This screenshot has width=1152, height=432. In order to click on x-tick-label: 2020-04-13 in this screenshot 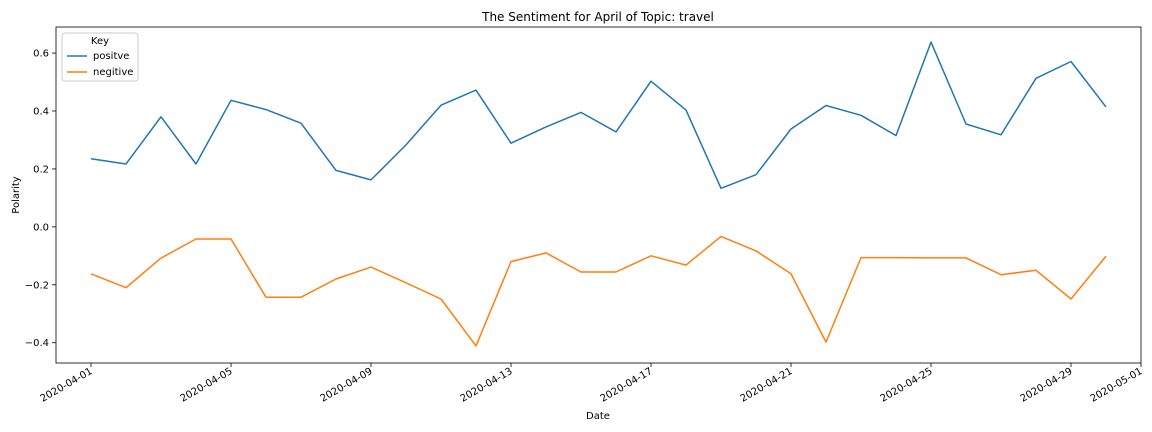, I will do `click(487, 385)`.